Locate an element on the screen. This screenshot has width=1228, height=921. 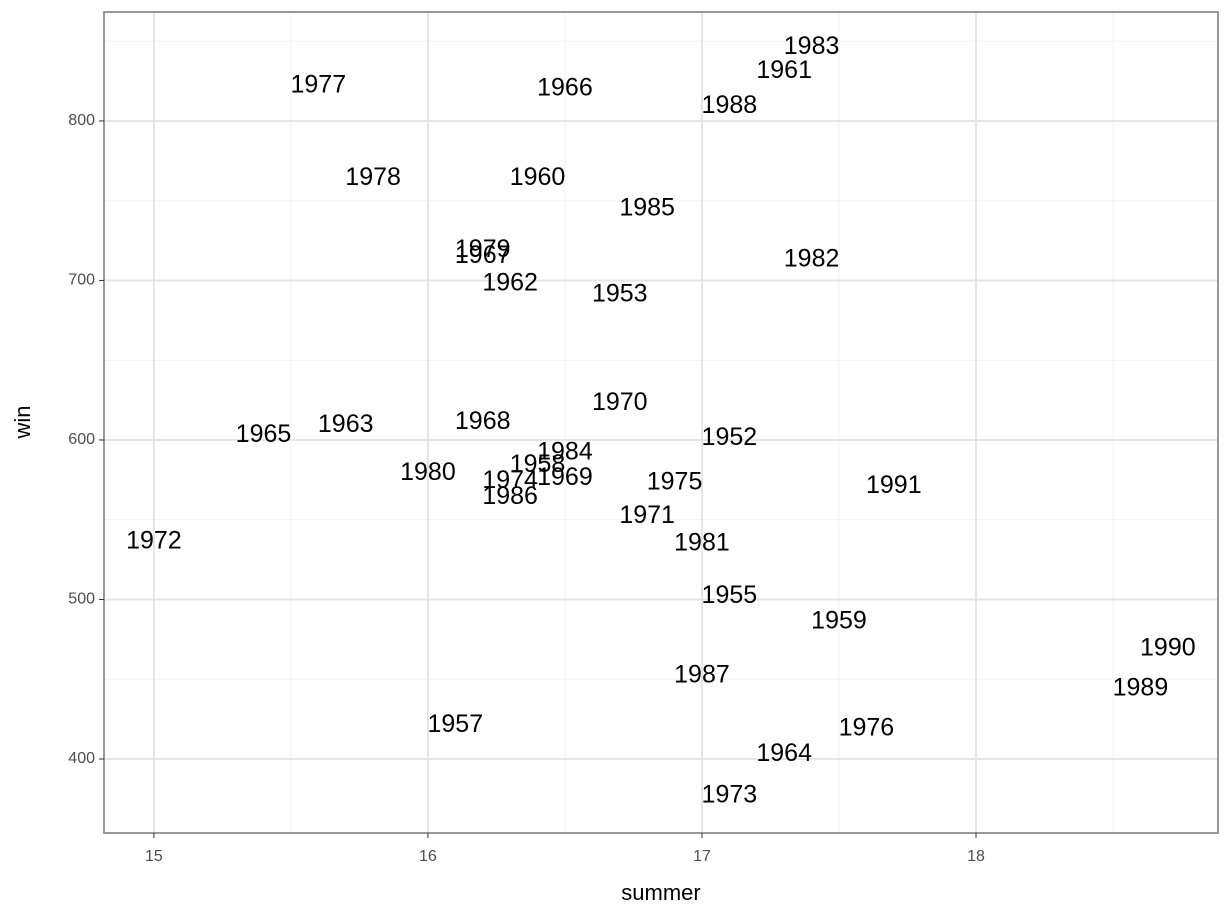
point-label: 1987 is located at coordinates (702, 675).